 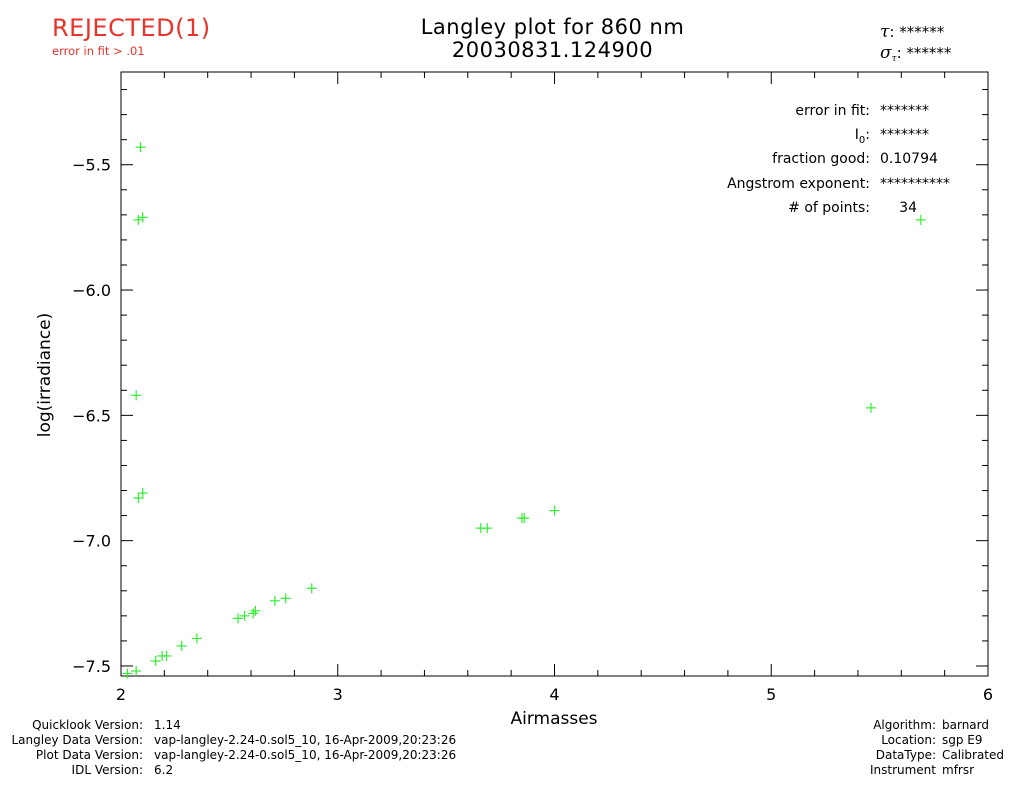 I want to click on y-tick-label: −6.5, so click(x=91, y=415).